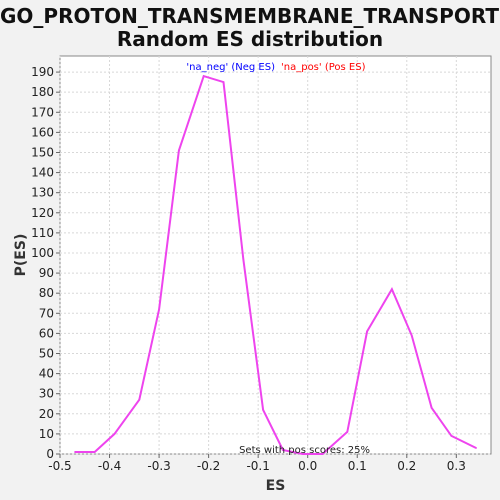  Describe the element at coordinates (456, 466) in the screenshot. I see `x-tick-label: 0.3` at that location.